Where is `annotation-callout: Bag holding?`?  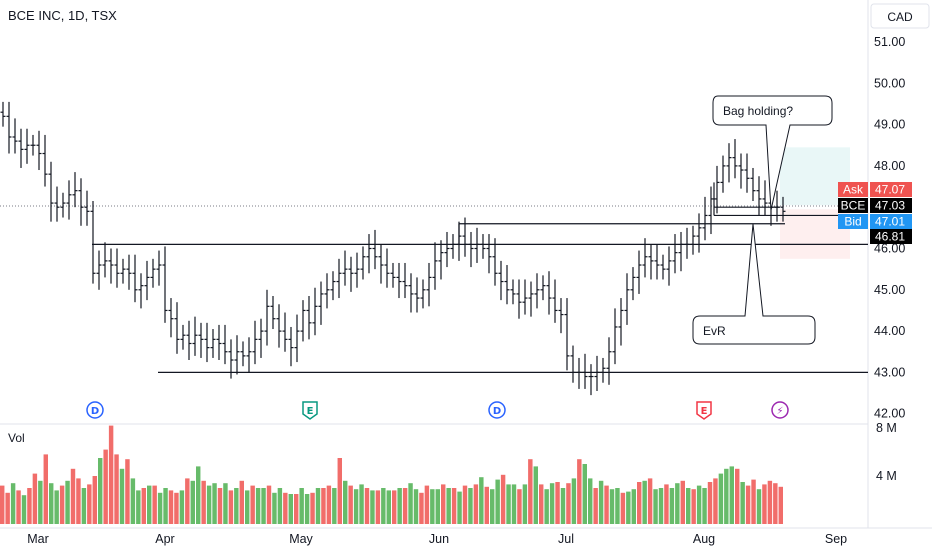
annotation-callout: Bag holding? is located at coordinates (772, 153).